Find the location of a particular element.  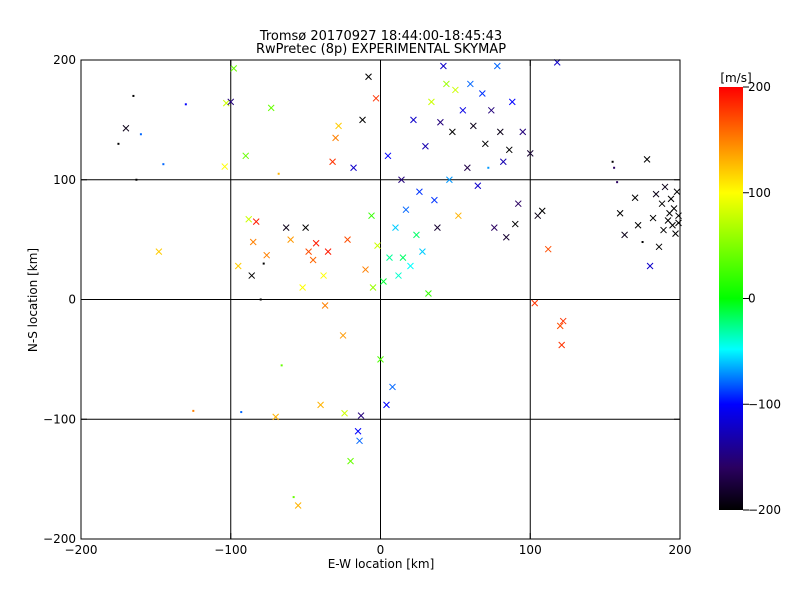

colorbar-label: [m/s] is located at coordinates (735, 78).